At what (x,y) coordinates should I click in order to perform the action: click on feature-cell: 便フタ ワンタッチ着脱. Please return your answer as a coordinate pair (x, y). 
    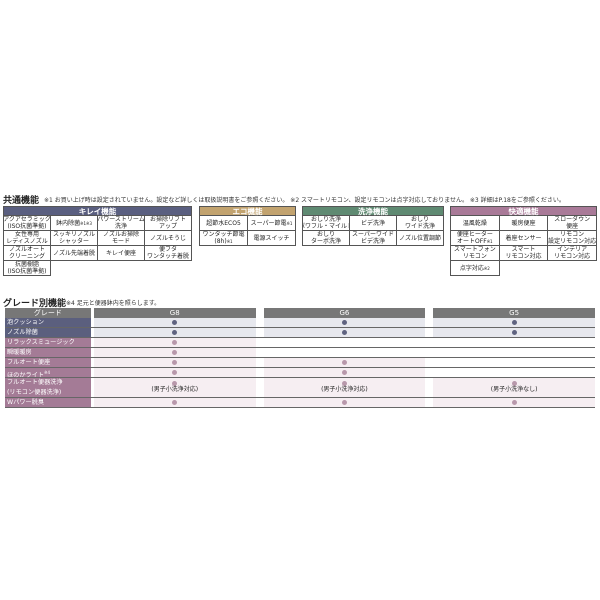
    Looking at the image, I should click on (168, 253).